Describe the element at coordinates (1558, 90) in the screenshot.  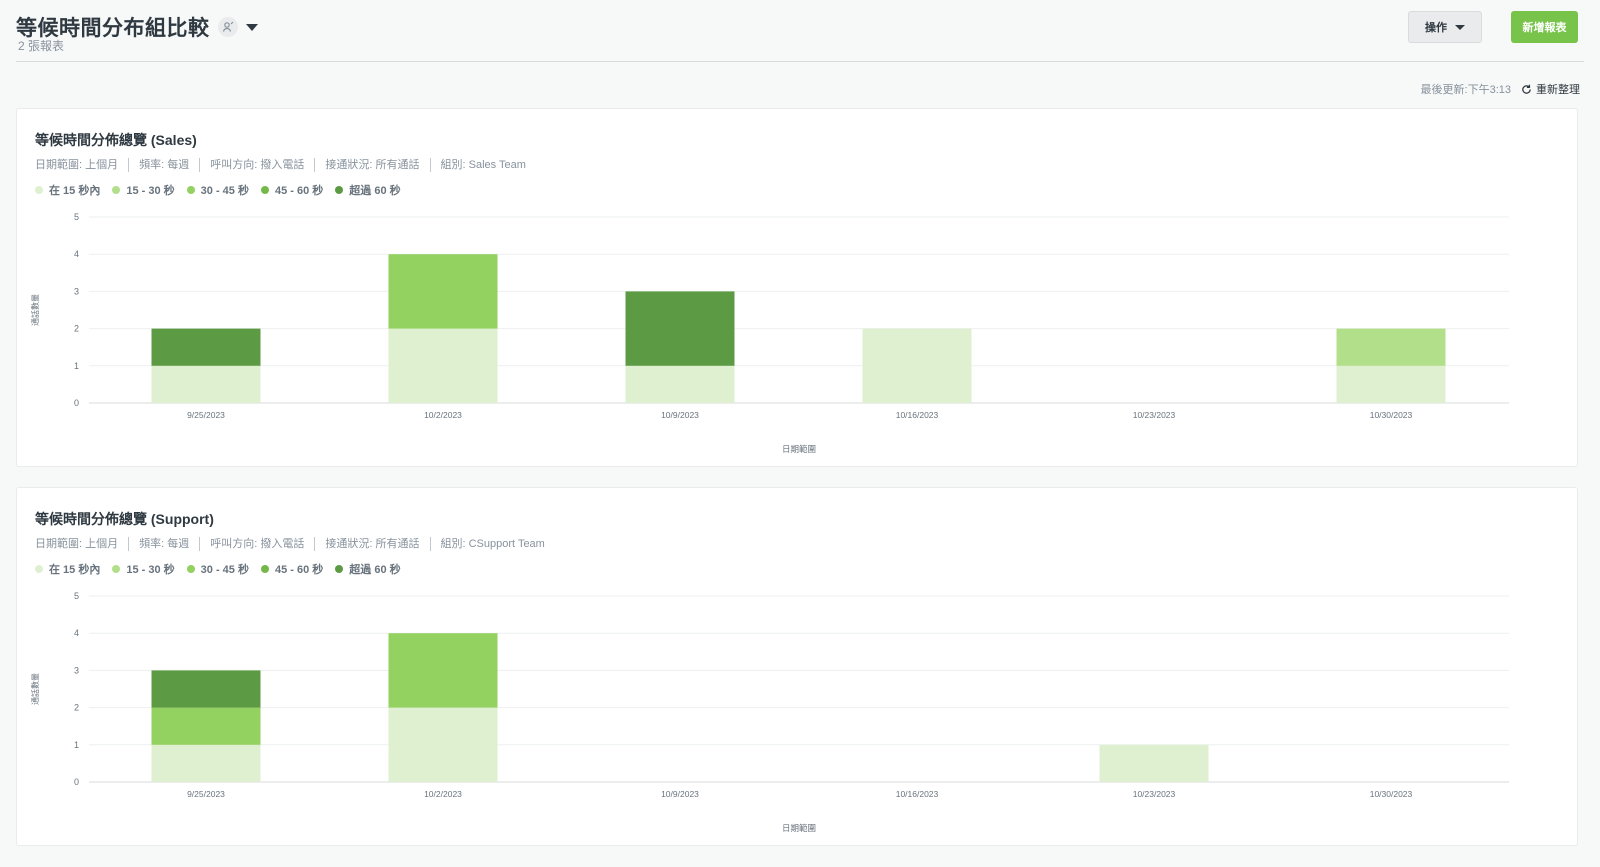
I see `refresh-label: 重新整理` at that location.